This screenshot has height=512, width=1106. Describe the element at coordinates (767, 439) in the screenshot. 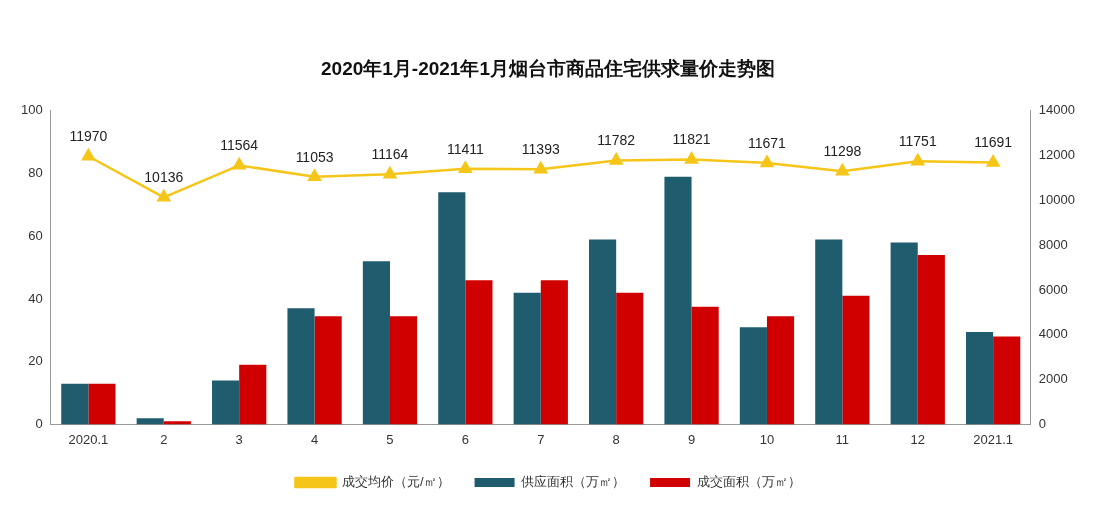

I see `x-tick-label: 10` at that location.